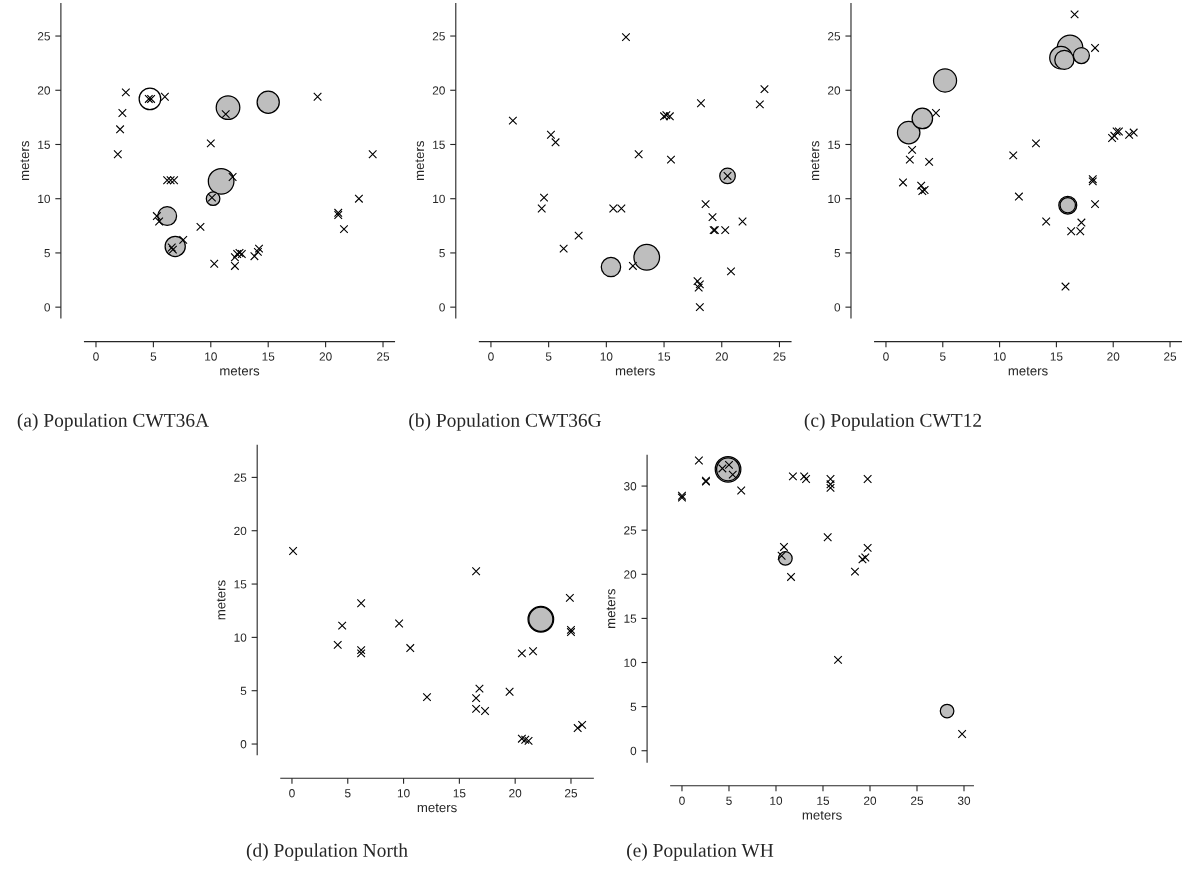 This screenshot has width=1188, height=877. I want to click on text: (d) Population North, so click(327, 852).